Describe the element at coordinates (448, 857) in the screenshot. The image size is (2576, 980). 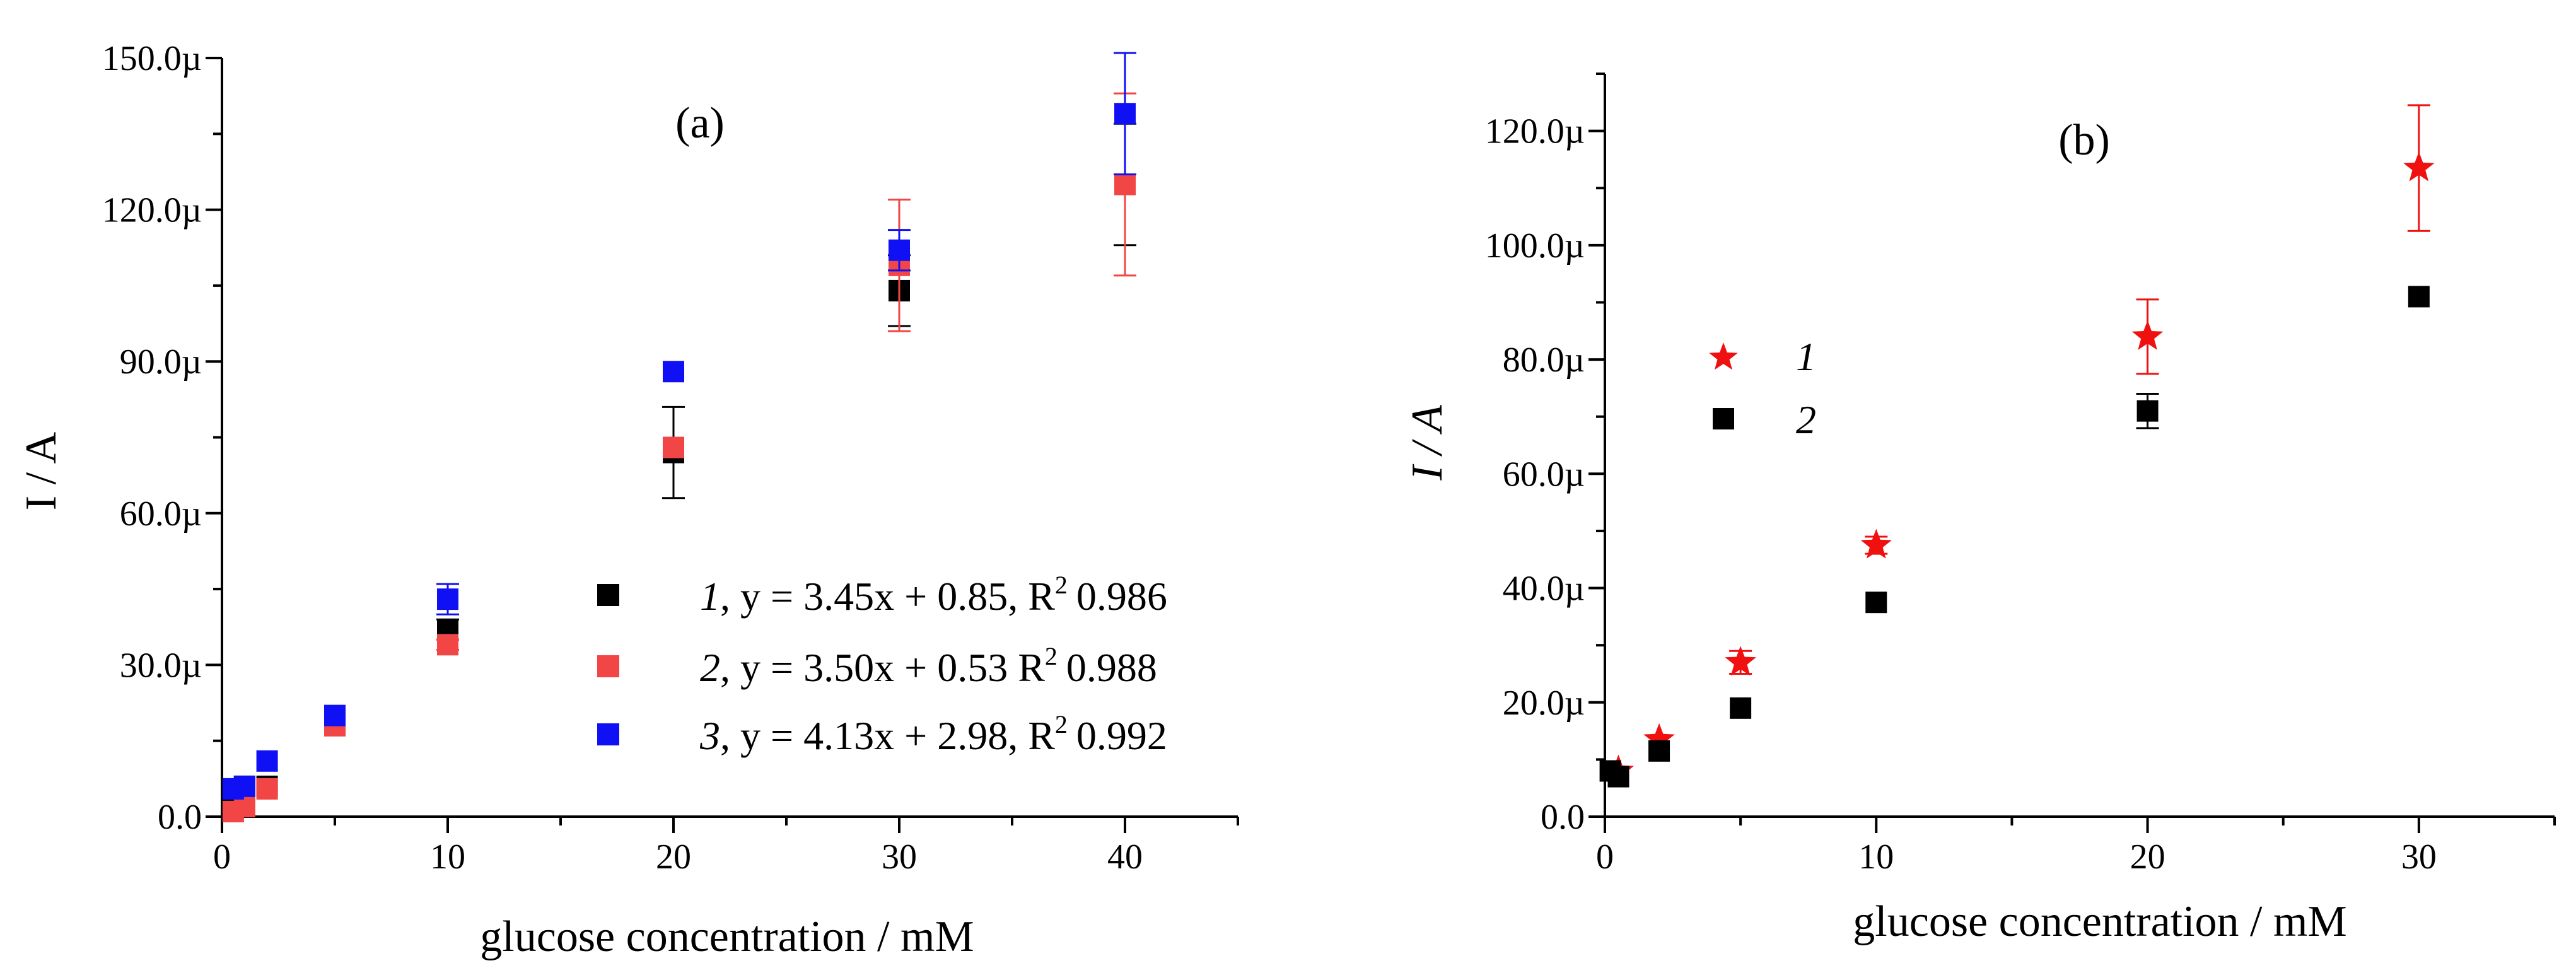
I see `panel-a-x-tick-label: 10` at that location.